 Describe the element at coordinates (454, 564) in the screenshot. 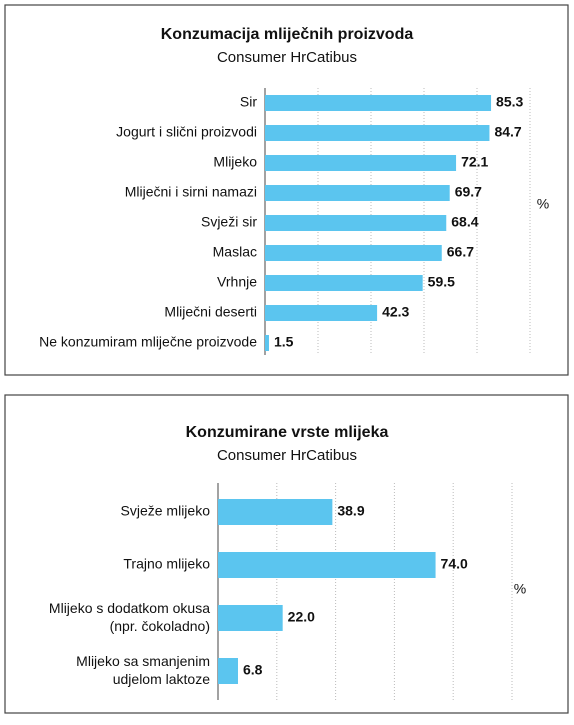

I see `value-label: 74.0` at that location.